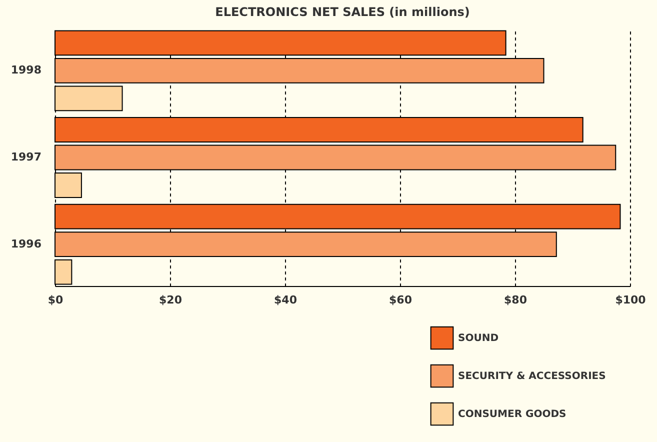 This screenshot has width=657, height=442. What do you see at coordinates (512, 414) in the screenshot?
I see `legend-label: CONSUMER GOODS` at bounding box center [512, 414].